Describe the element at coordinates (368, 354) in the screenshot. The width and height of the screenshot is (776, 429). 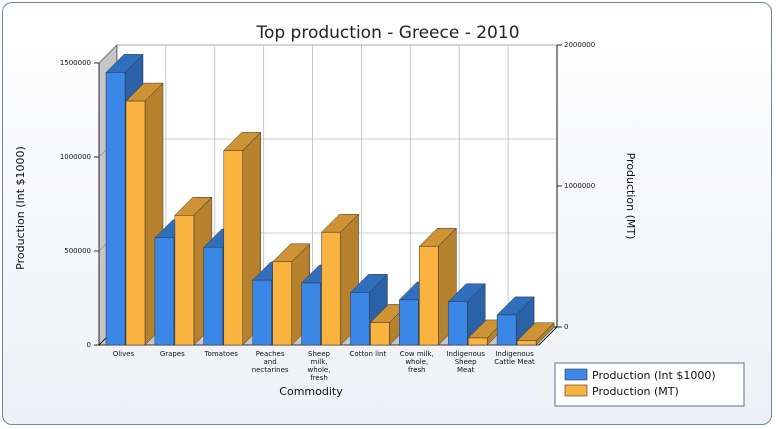
I see `x-category-label: Cotton lint` at that location.